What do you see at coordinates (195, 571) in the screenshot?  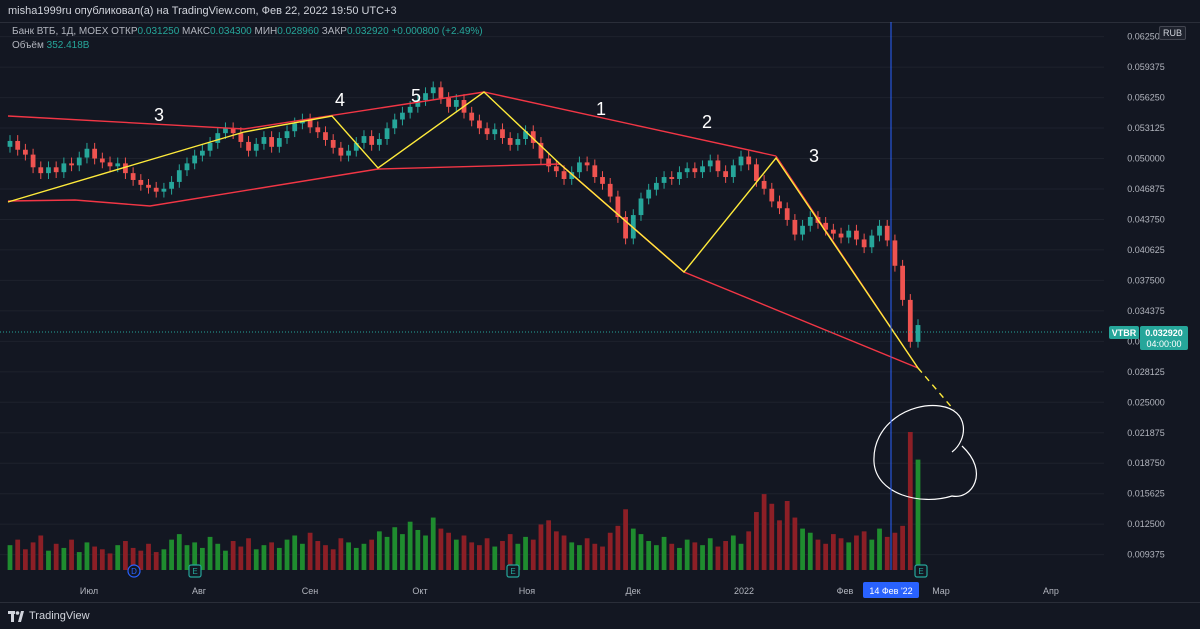 I see `earnings-marker-icon` at bounding box center [195, 571].